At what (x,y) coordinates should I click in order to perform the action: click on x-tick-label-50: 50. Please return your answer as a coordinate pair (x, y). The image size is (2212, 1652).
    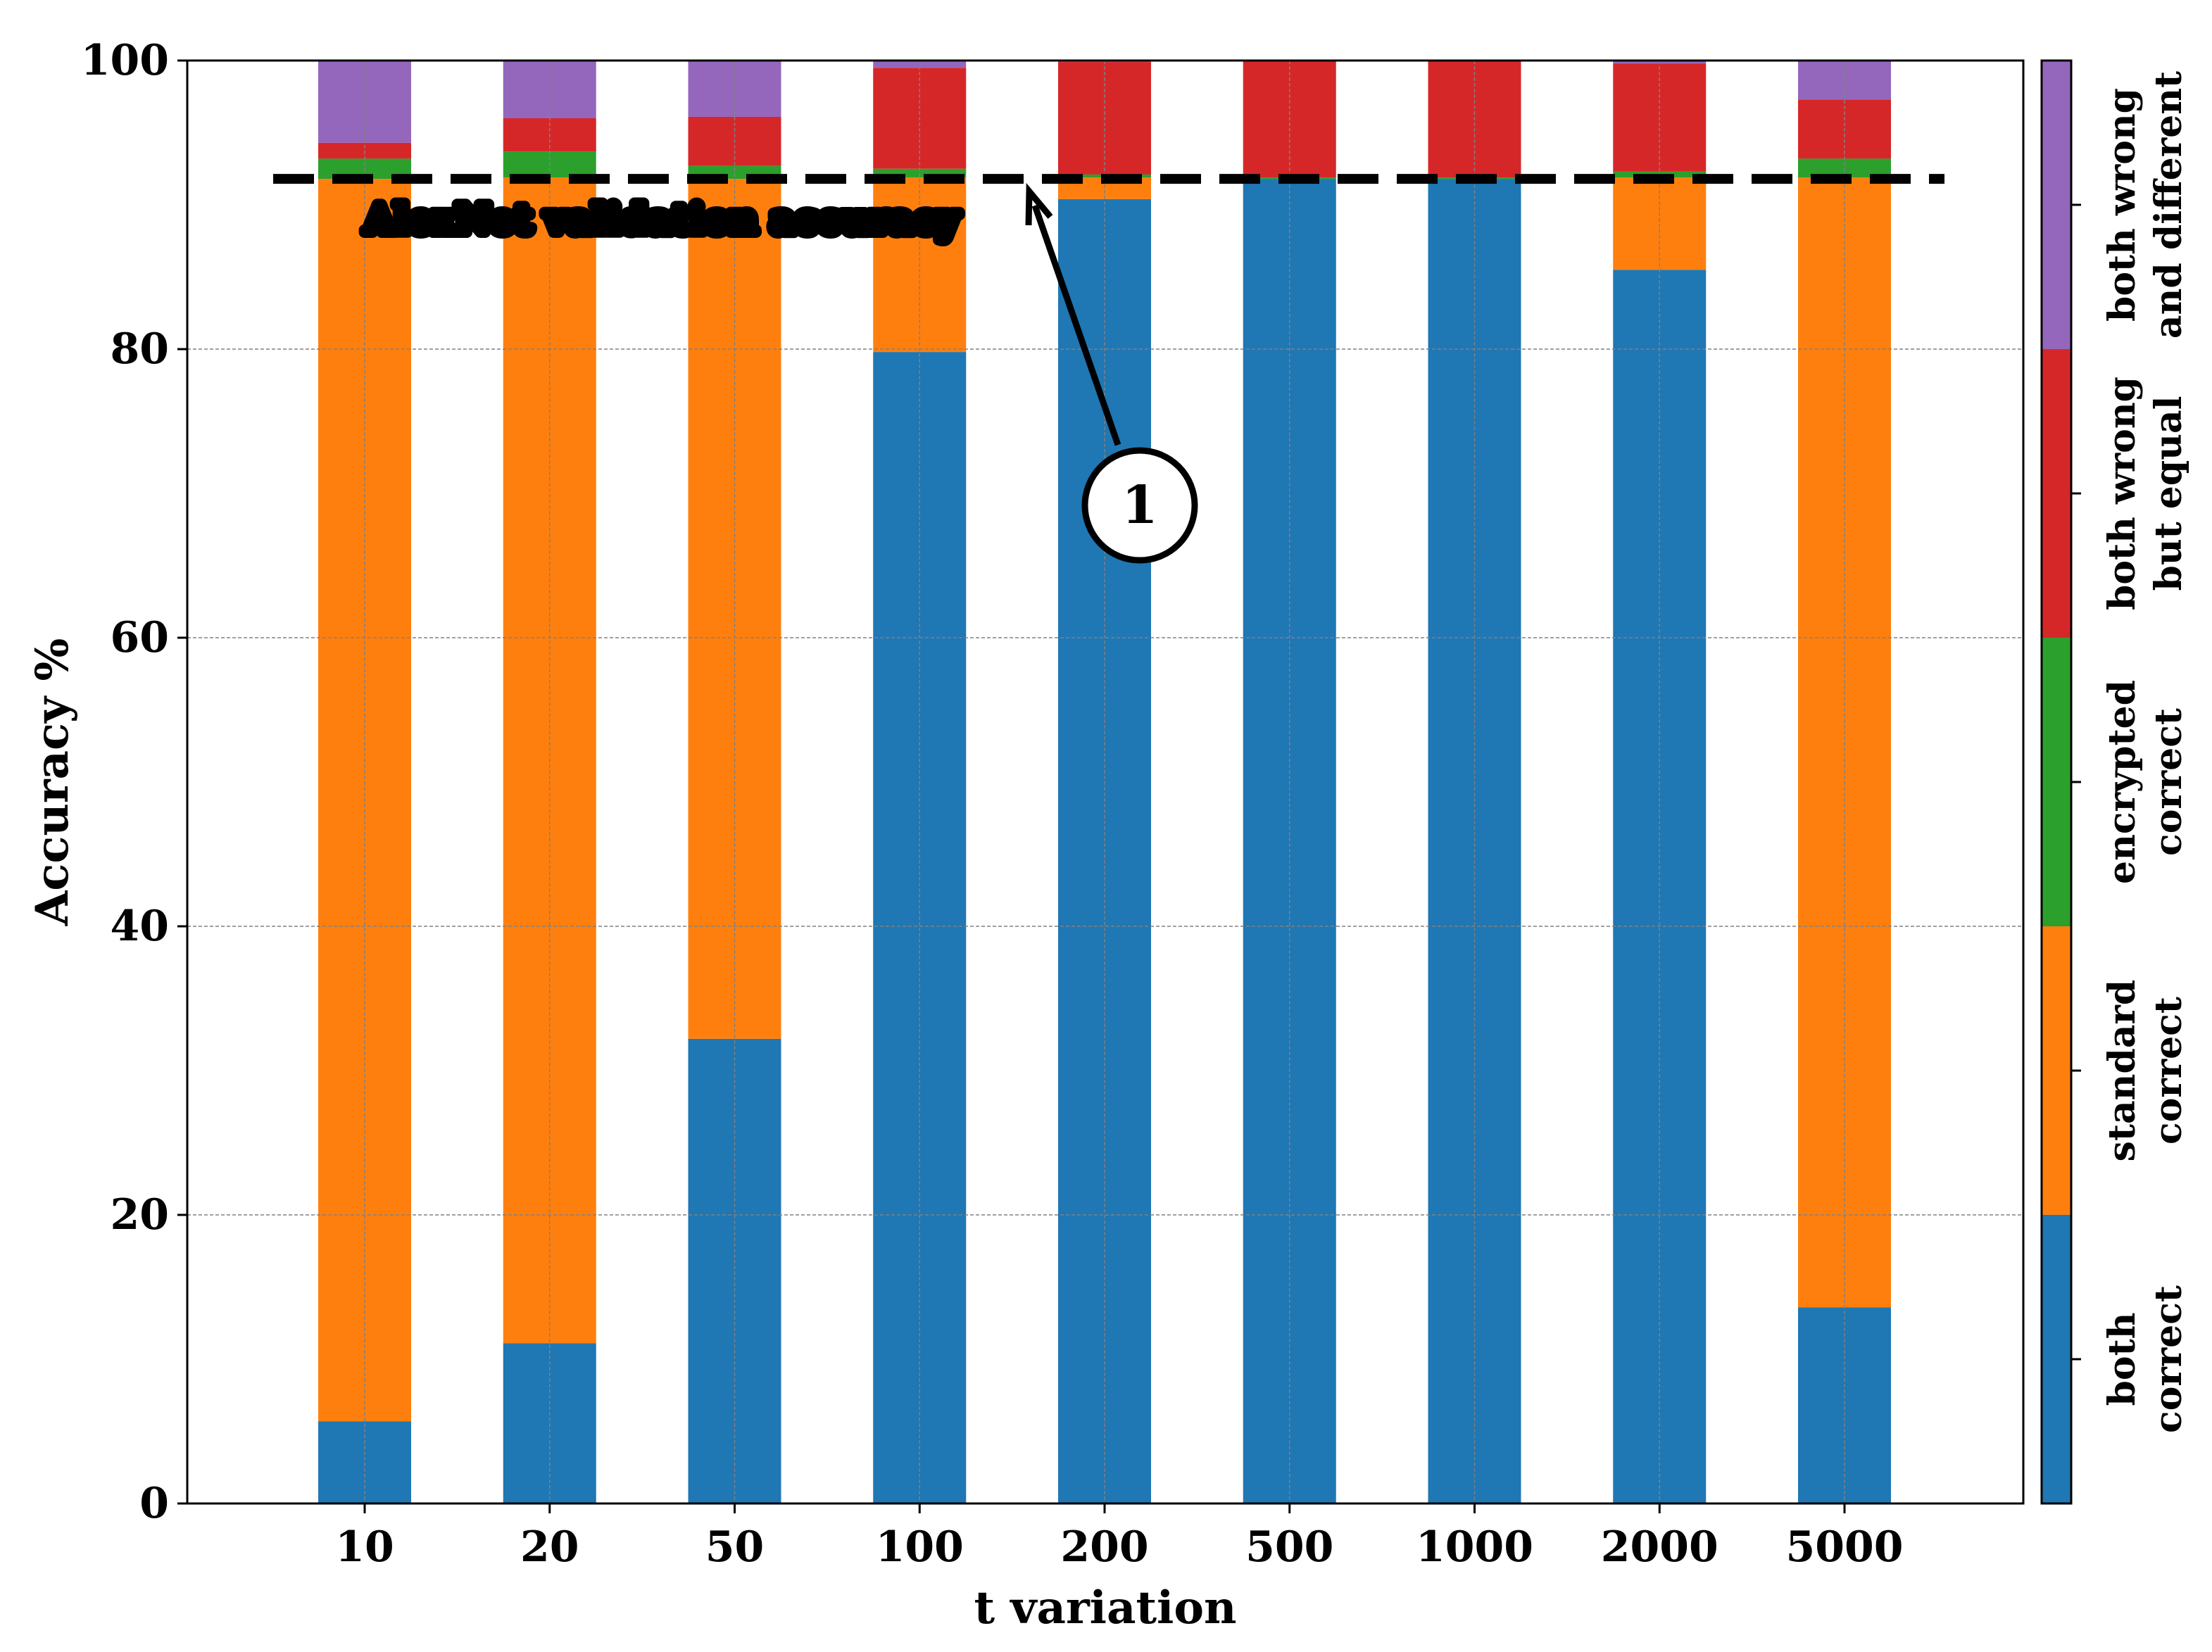
    Looking at the image, I should click on (735, 1547).